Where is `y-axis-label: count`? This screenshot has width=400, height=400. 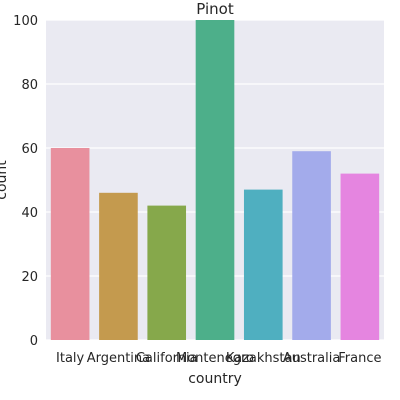
y-axis-label: count is located at coordinates (5, 180).